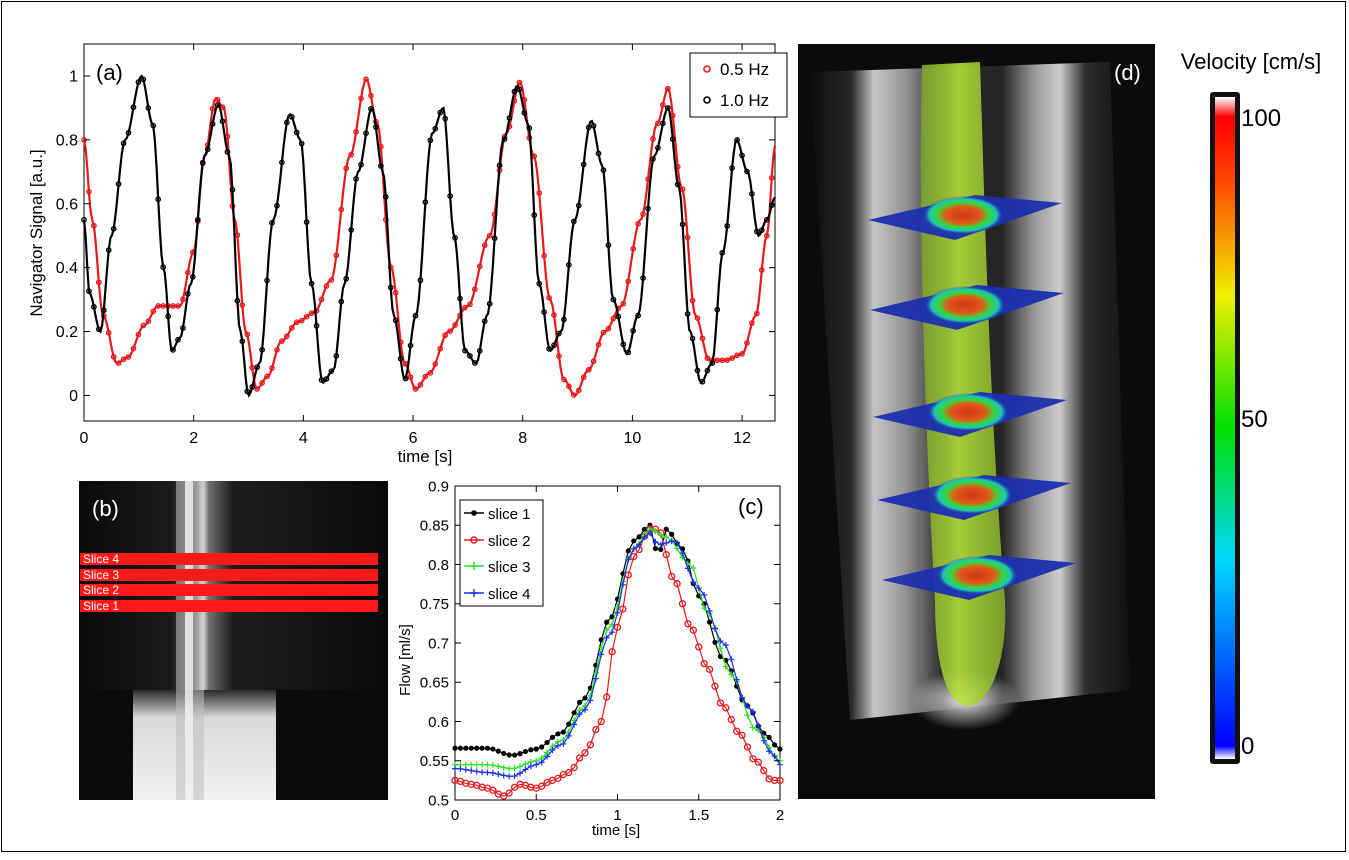 This screenshot has width=1349, height=860. I want to click on ytick-label: 0.5, so click(438, 800).